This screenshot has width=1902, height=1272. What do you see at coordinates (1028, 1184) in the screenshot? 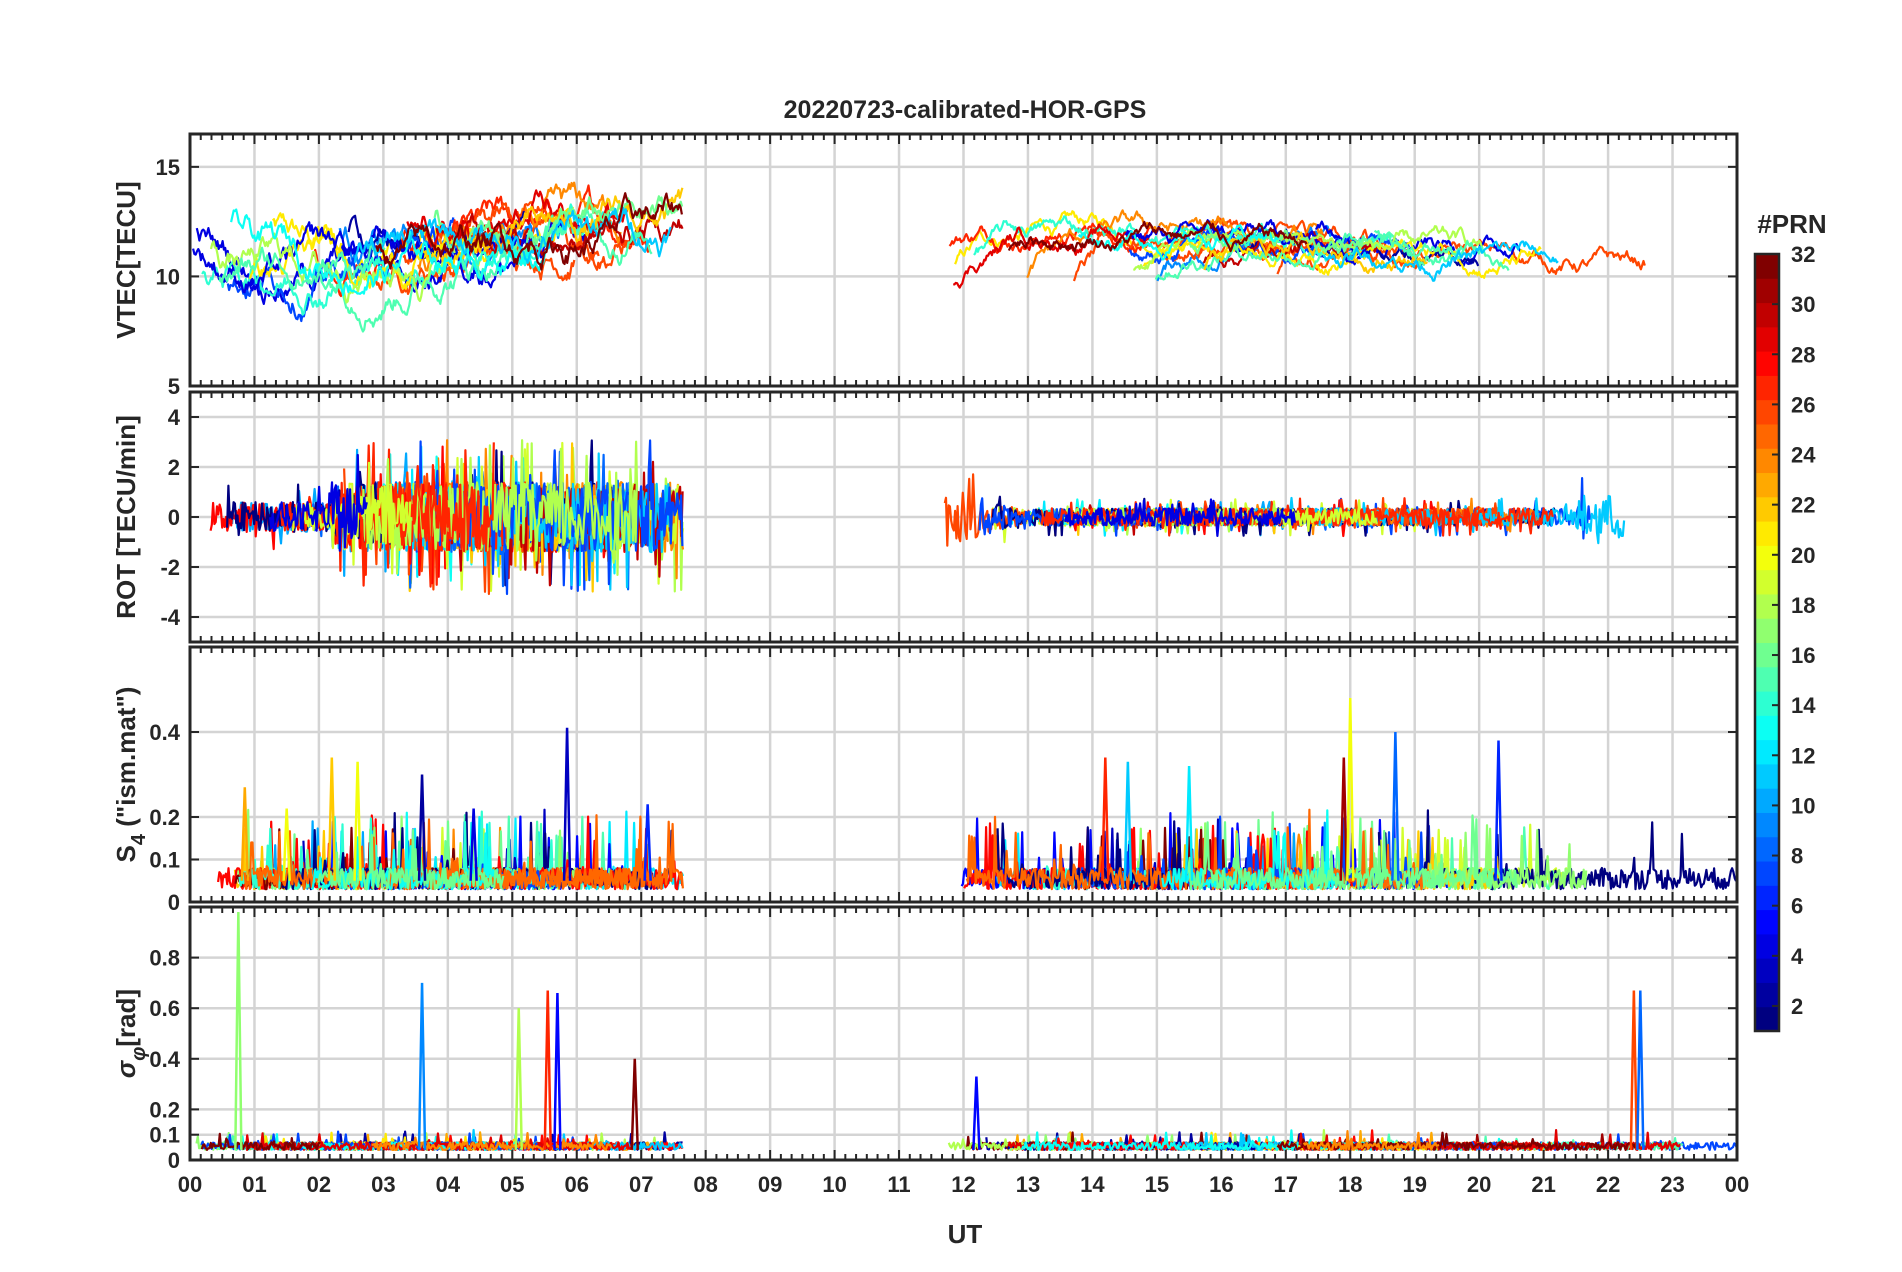
I see `x-tick-label: 13` at bounding box center [1028, 1184].